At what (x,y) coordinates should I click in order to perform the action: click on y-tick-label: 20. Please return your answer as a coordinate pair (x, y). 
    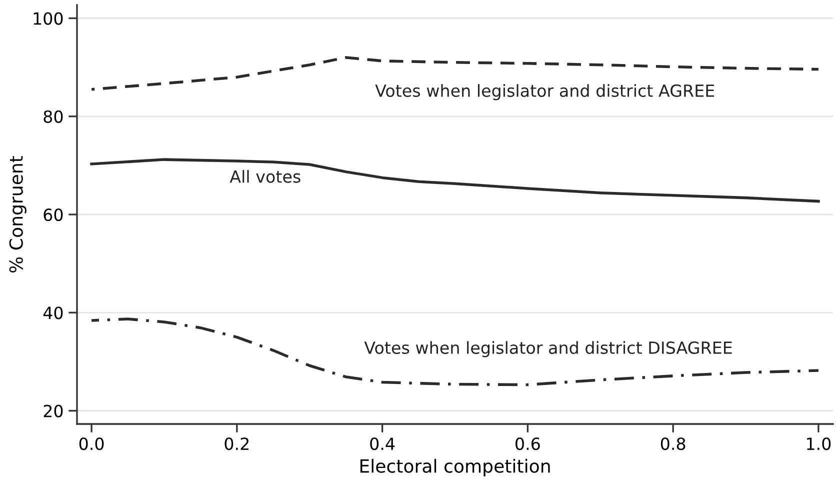
    Looking at the image, I should click on (53, 411).